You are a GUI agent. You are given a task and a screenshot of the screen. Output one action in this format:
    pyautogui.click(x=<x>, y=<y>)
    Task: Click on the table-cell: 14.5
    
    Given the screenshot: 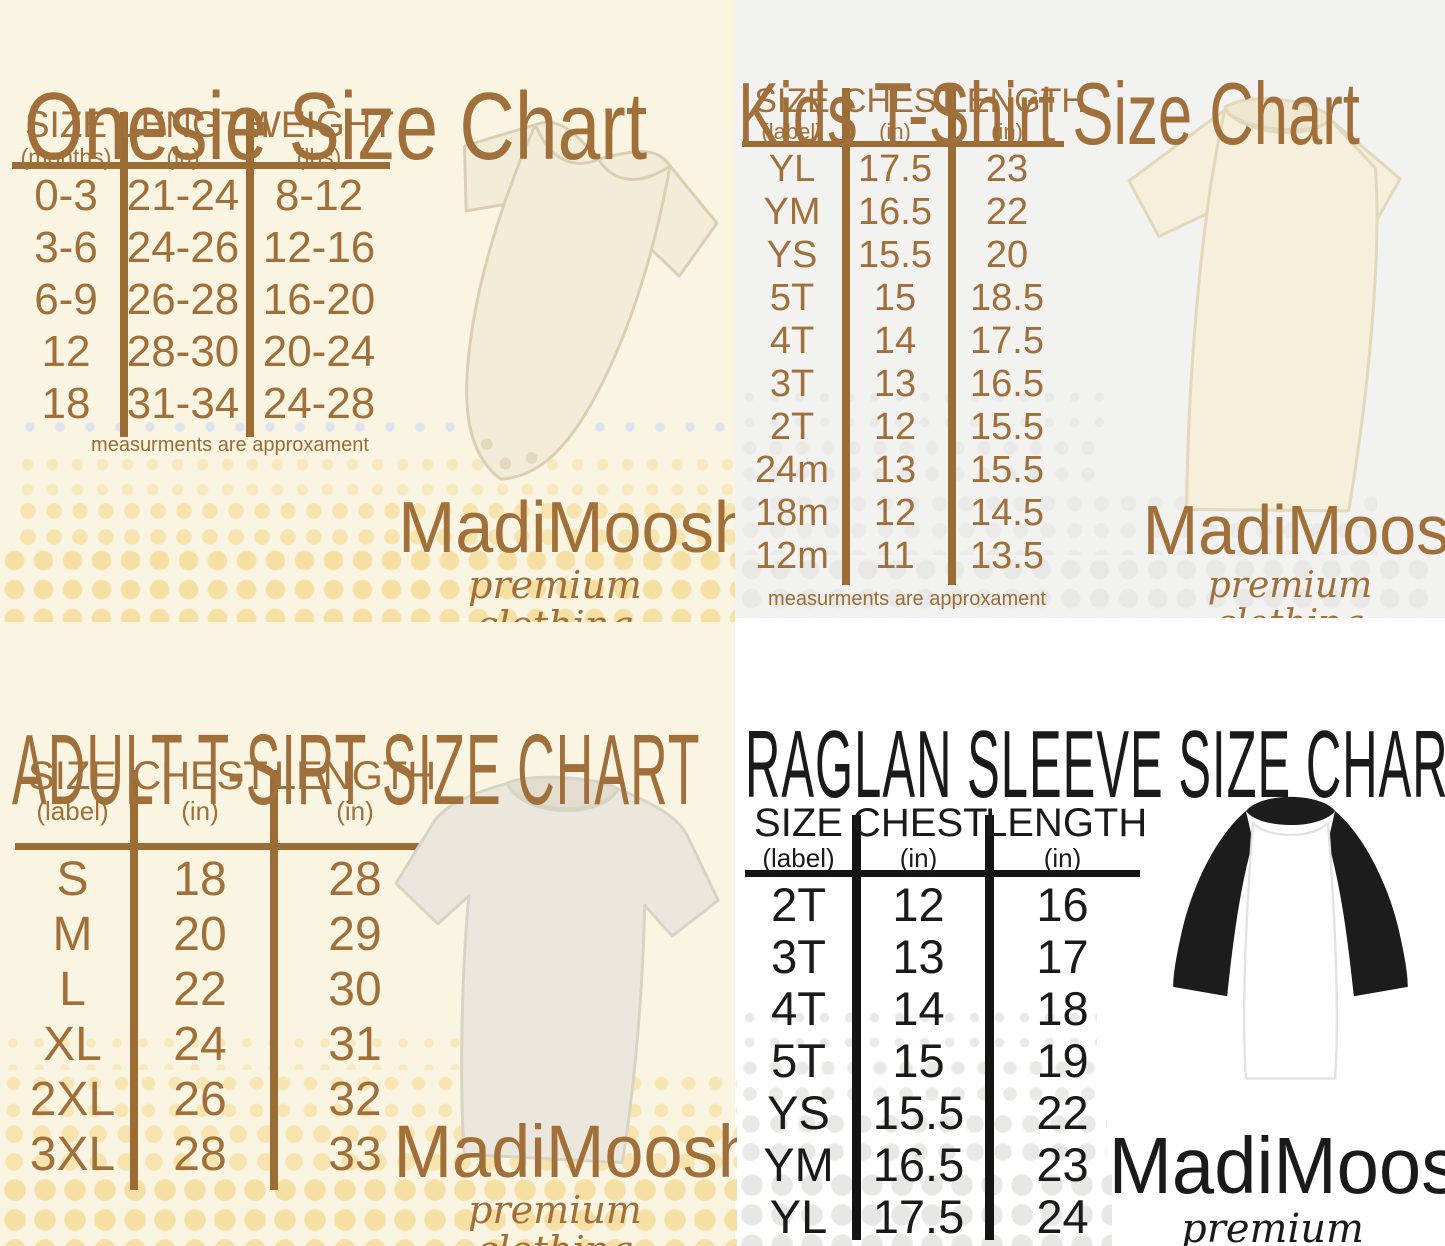 What is the action you would take?
    pyautogui.click(x=1007, y=513)
    